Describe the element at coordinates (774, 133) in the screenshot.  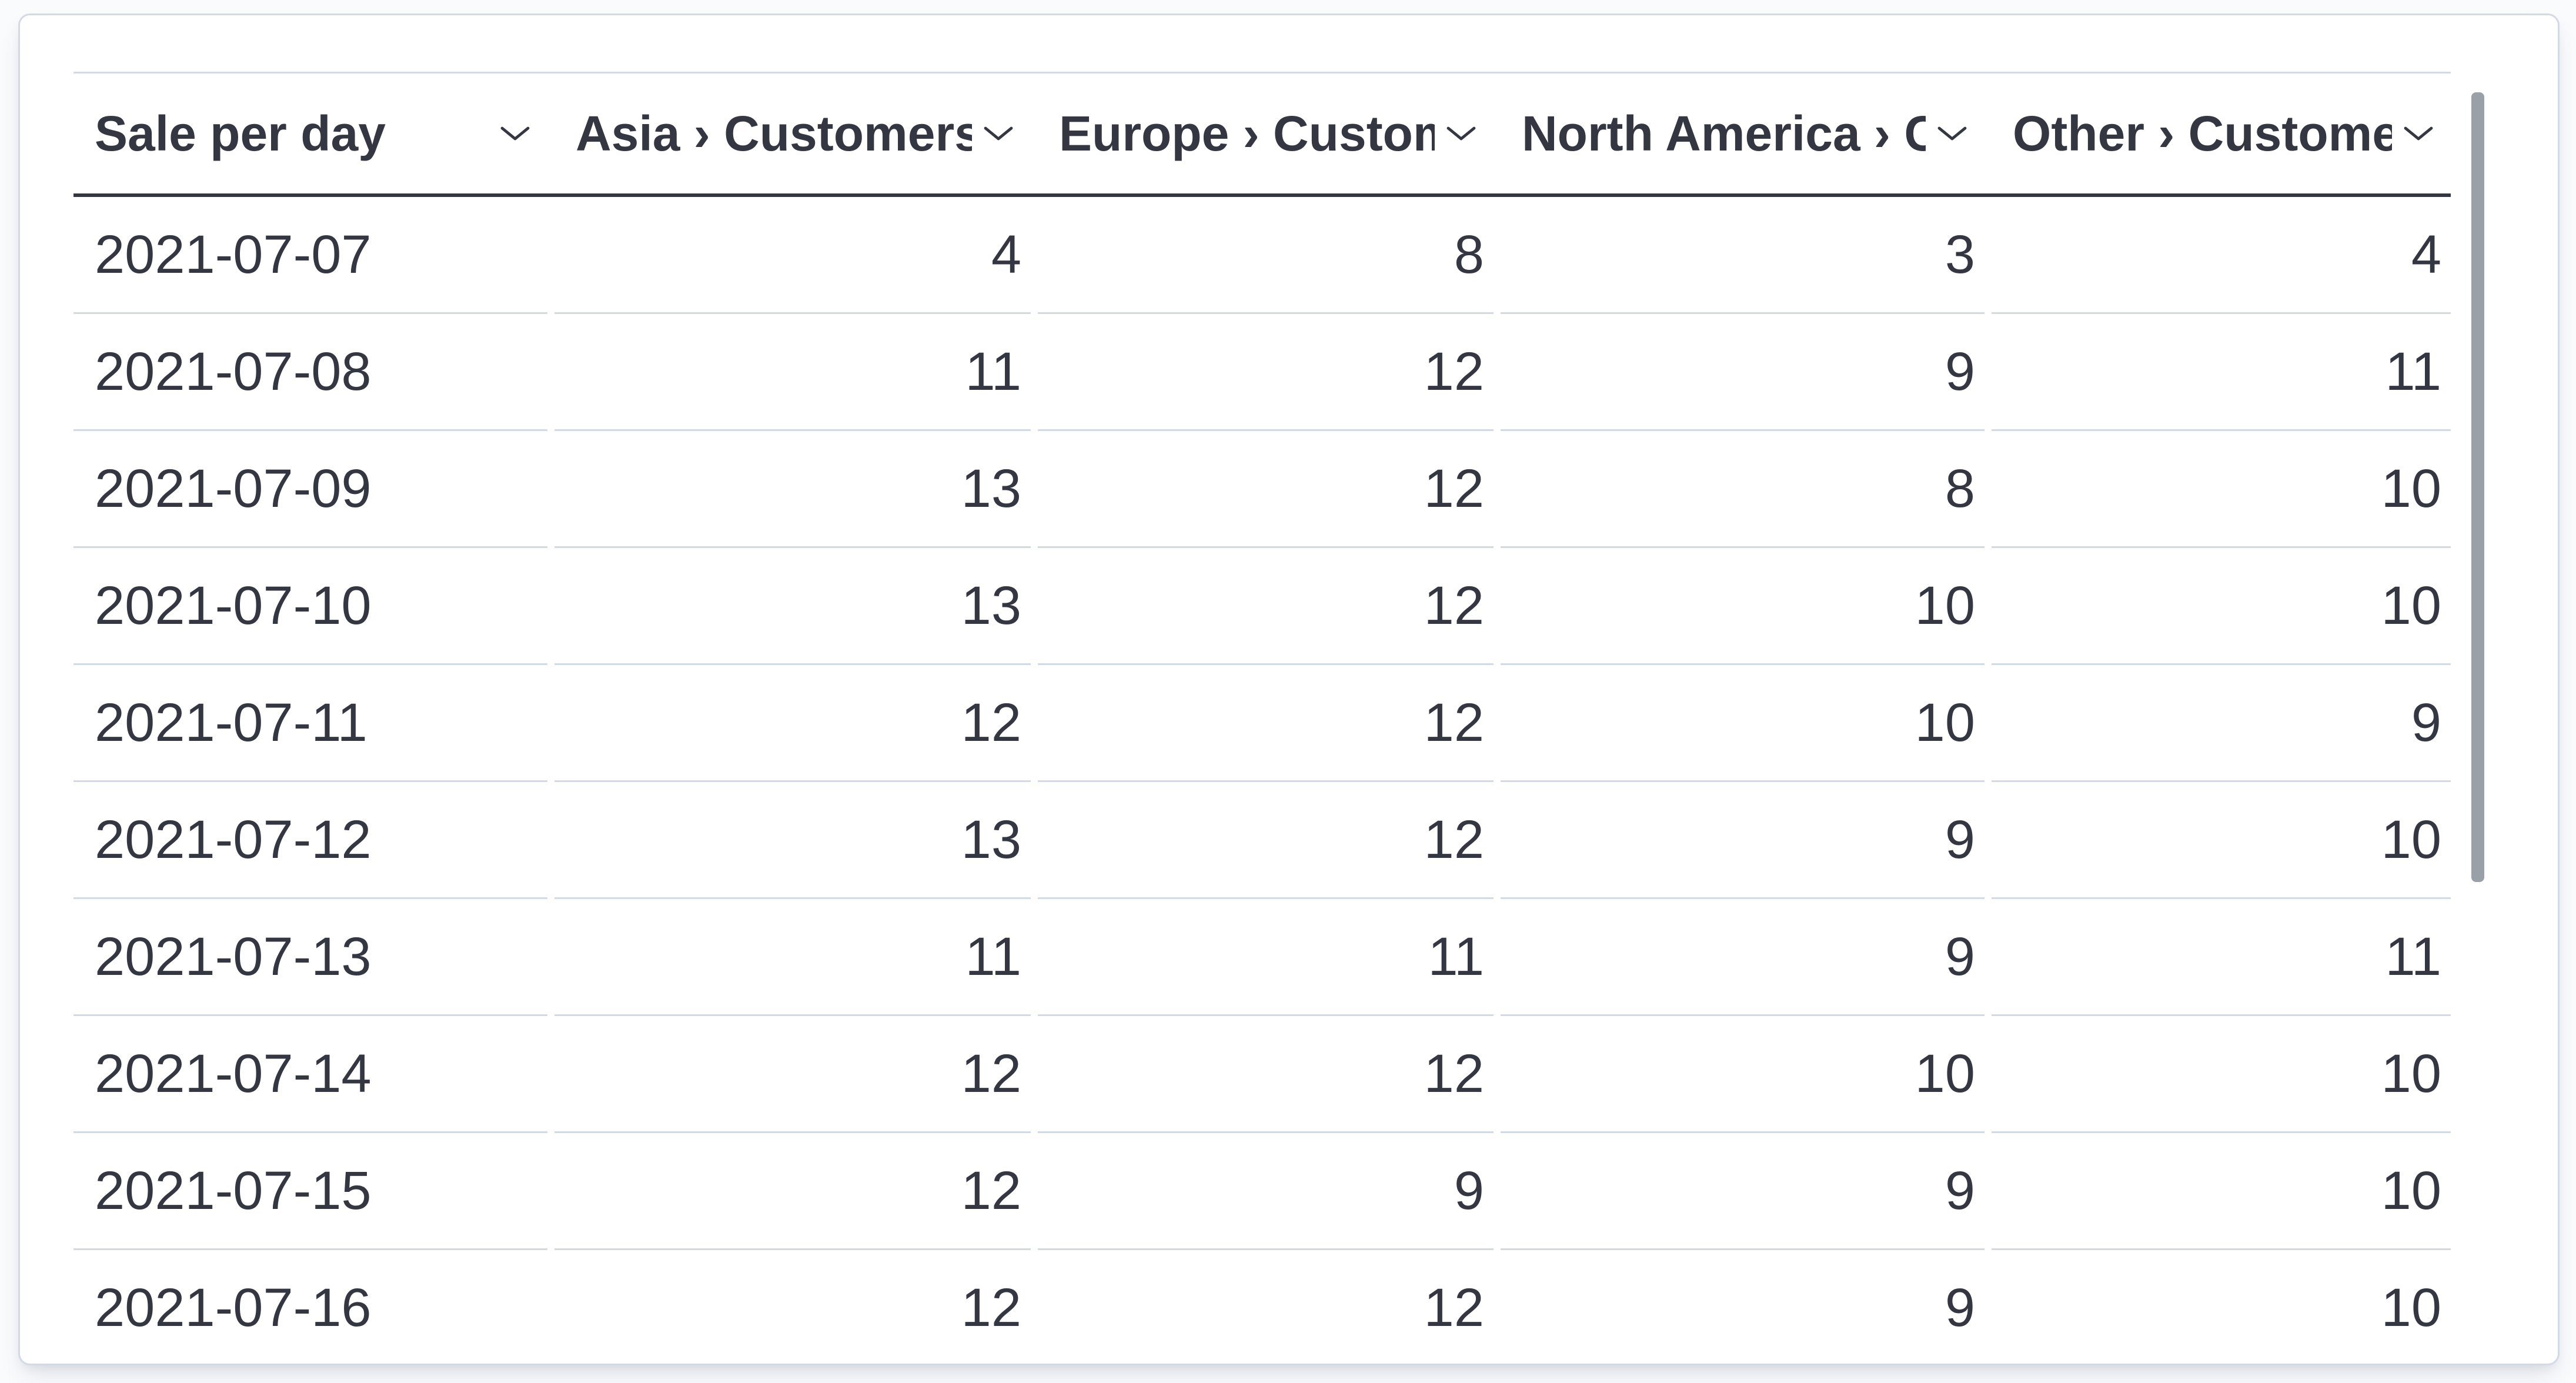
I see `column-header-label: Asia › Customers` at that location.